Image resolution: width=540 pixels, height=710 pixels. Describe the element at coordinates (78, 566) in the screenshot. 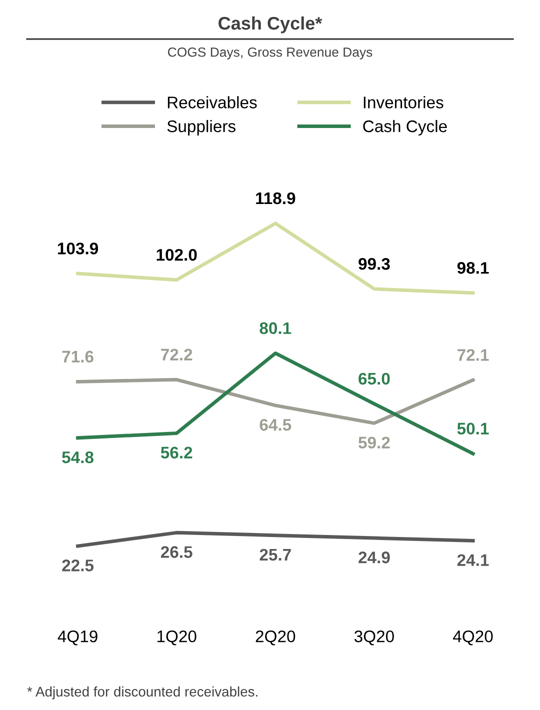

I see `data-label: 22.5` at that location.